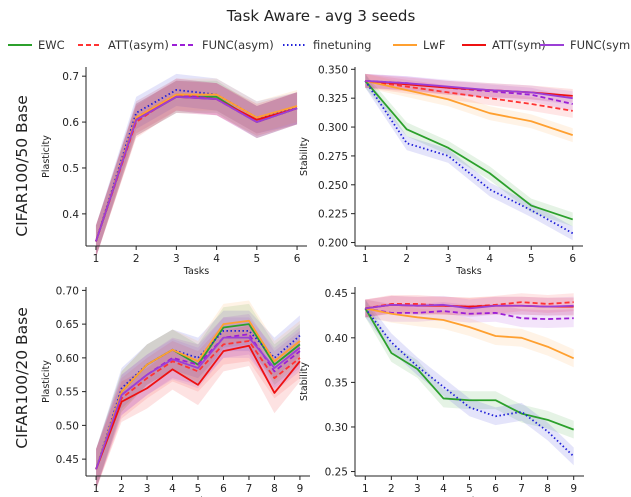 The image size is (631, 497). I want to click on series-line-att-sym-, so click(198, 407).